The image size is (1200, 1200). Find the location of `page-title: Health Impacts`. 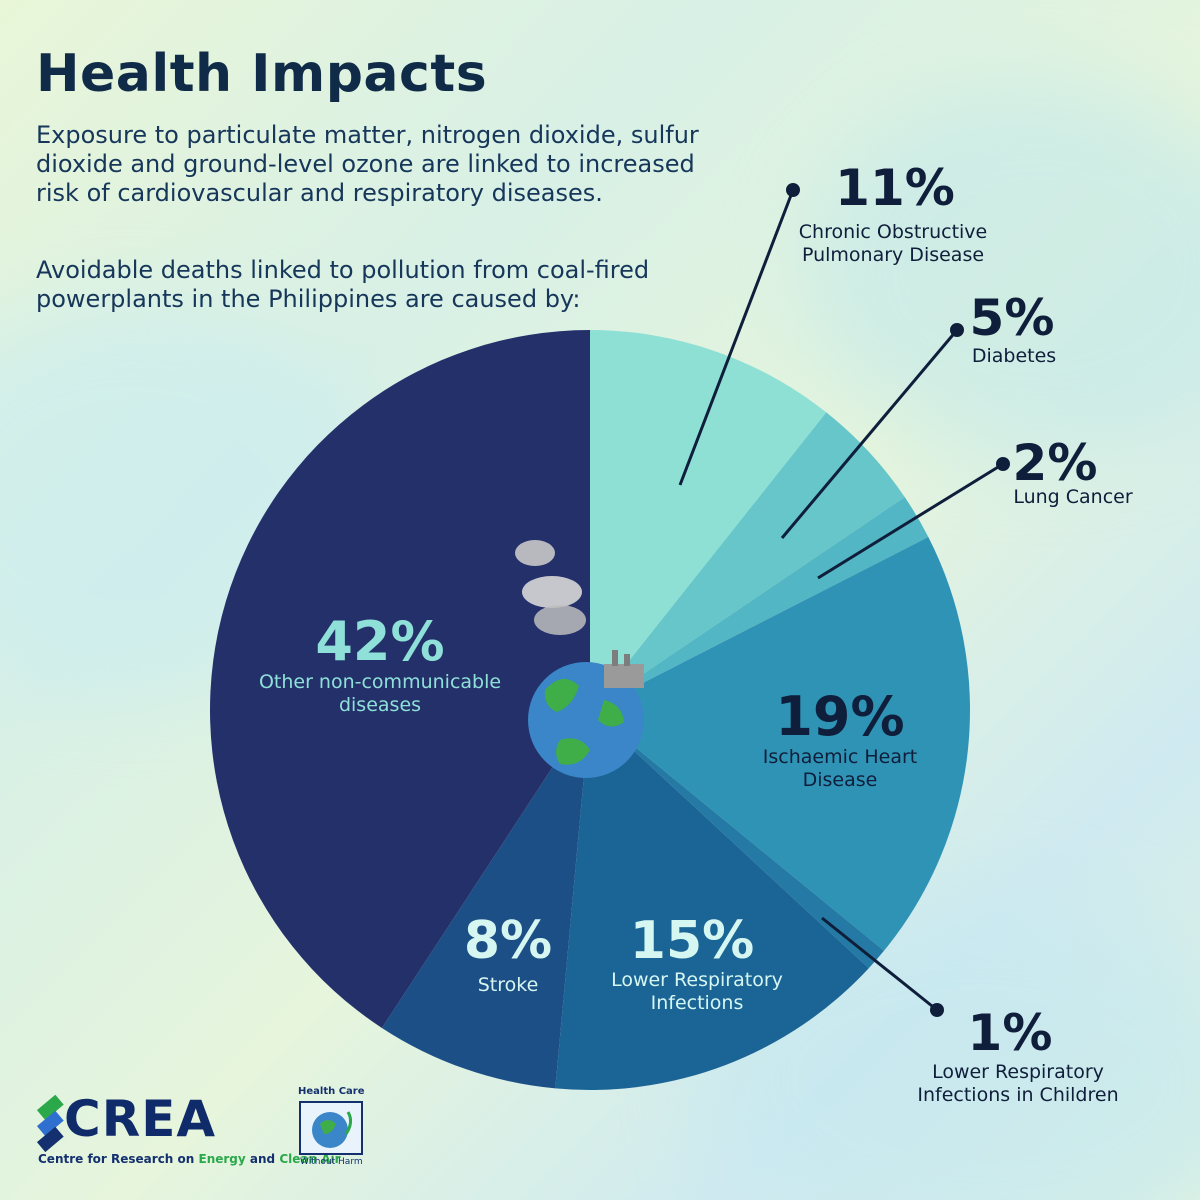

page-title: Health Impacts is located at coordinates (262, 74).